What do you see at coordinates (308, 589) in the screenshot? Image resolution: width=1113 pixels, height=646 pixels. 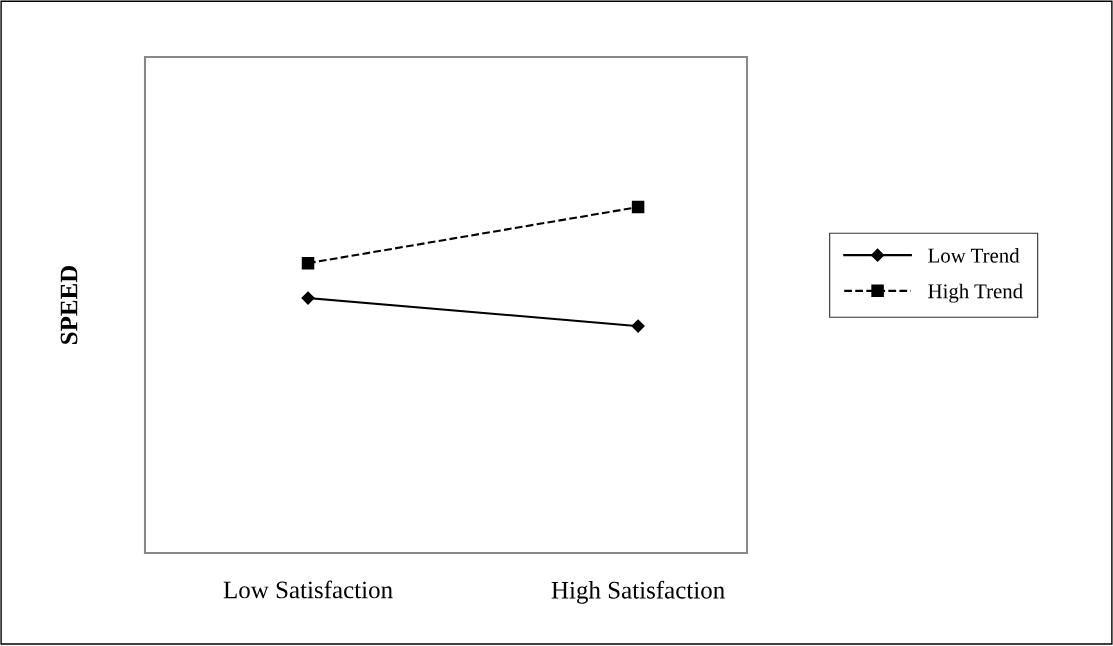 I see `x-tick-label: Low Satisfaction` at bounding box center [308, 589].